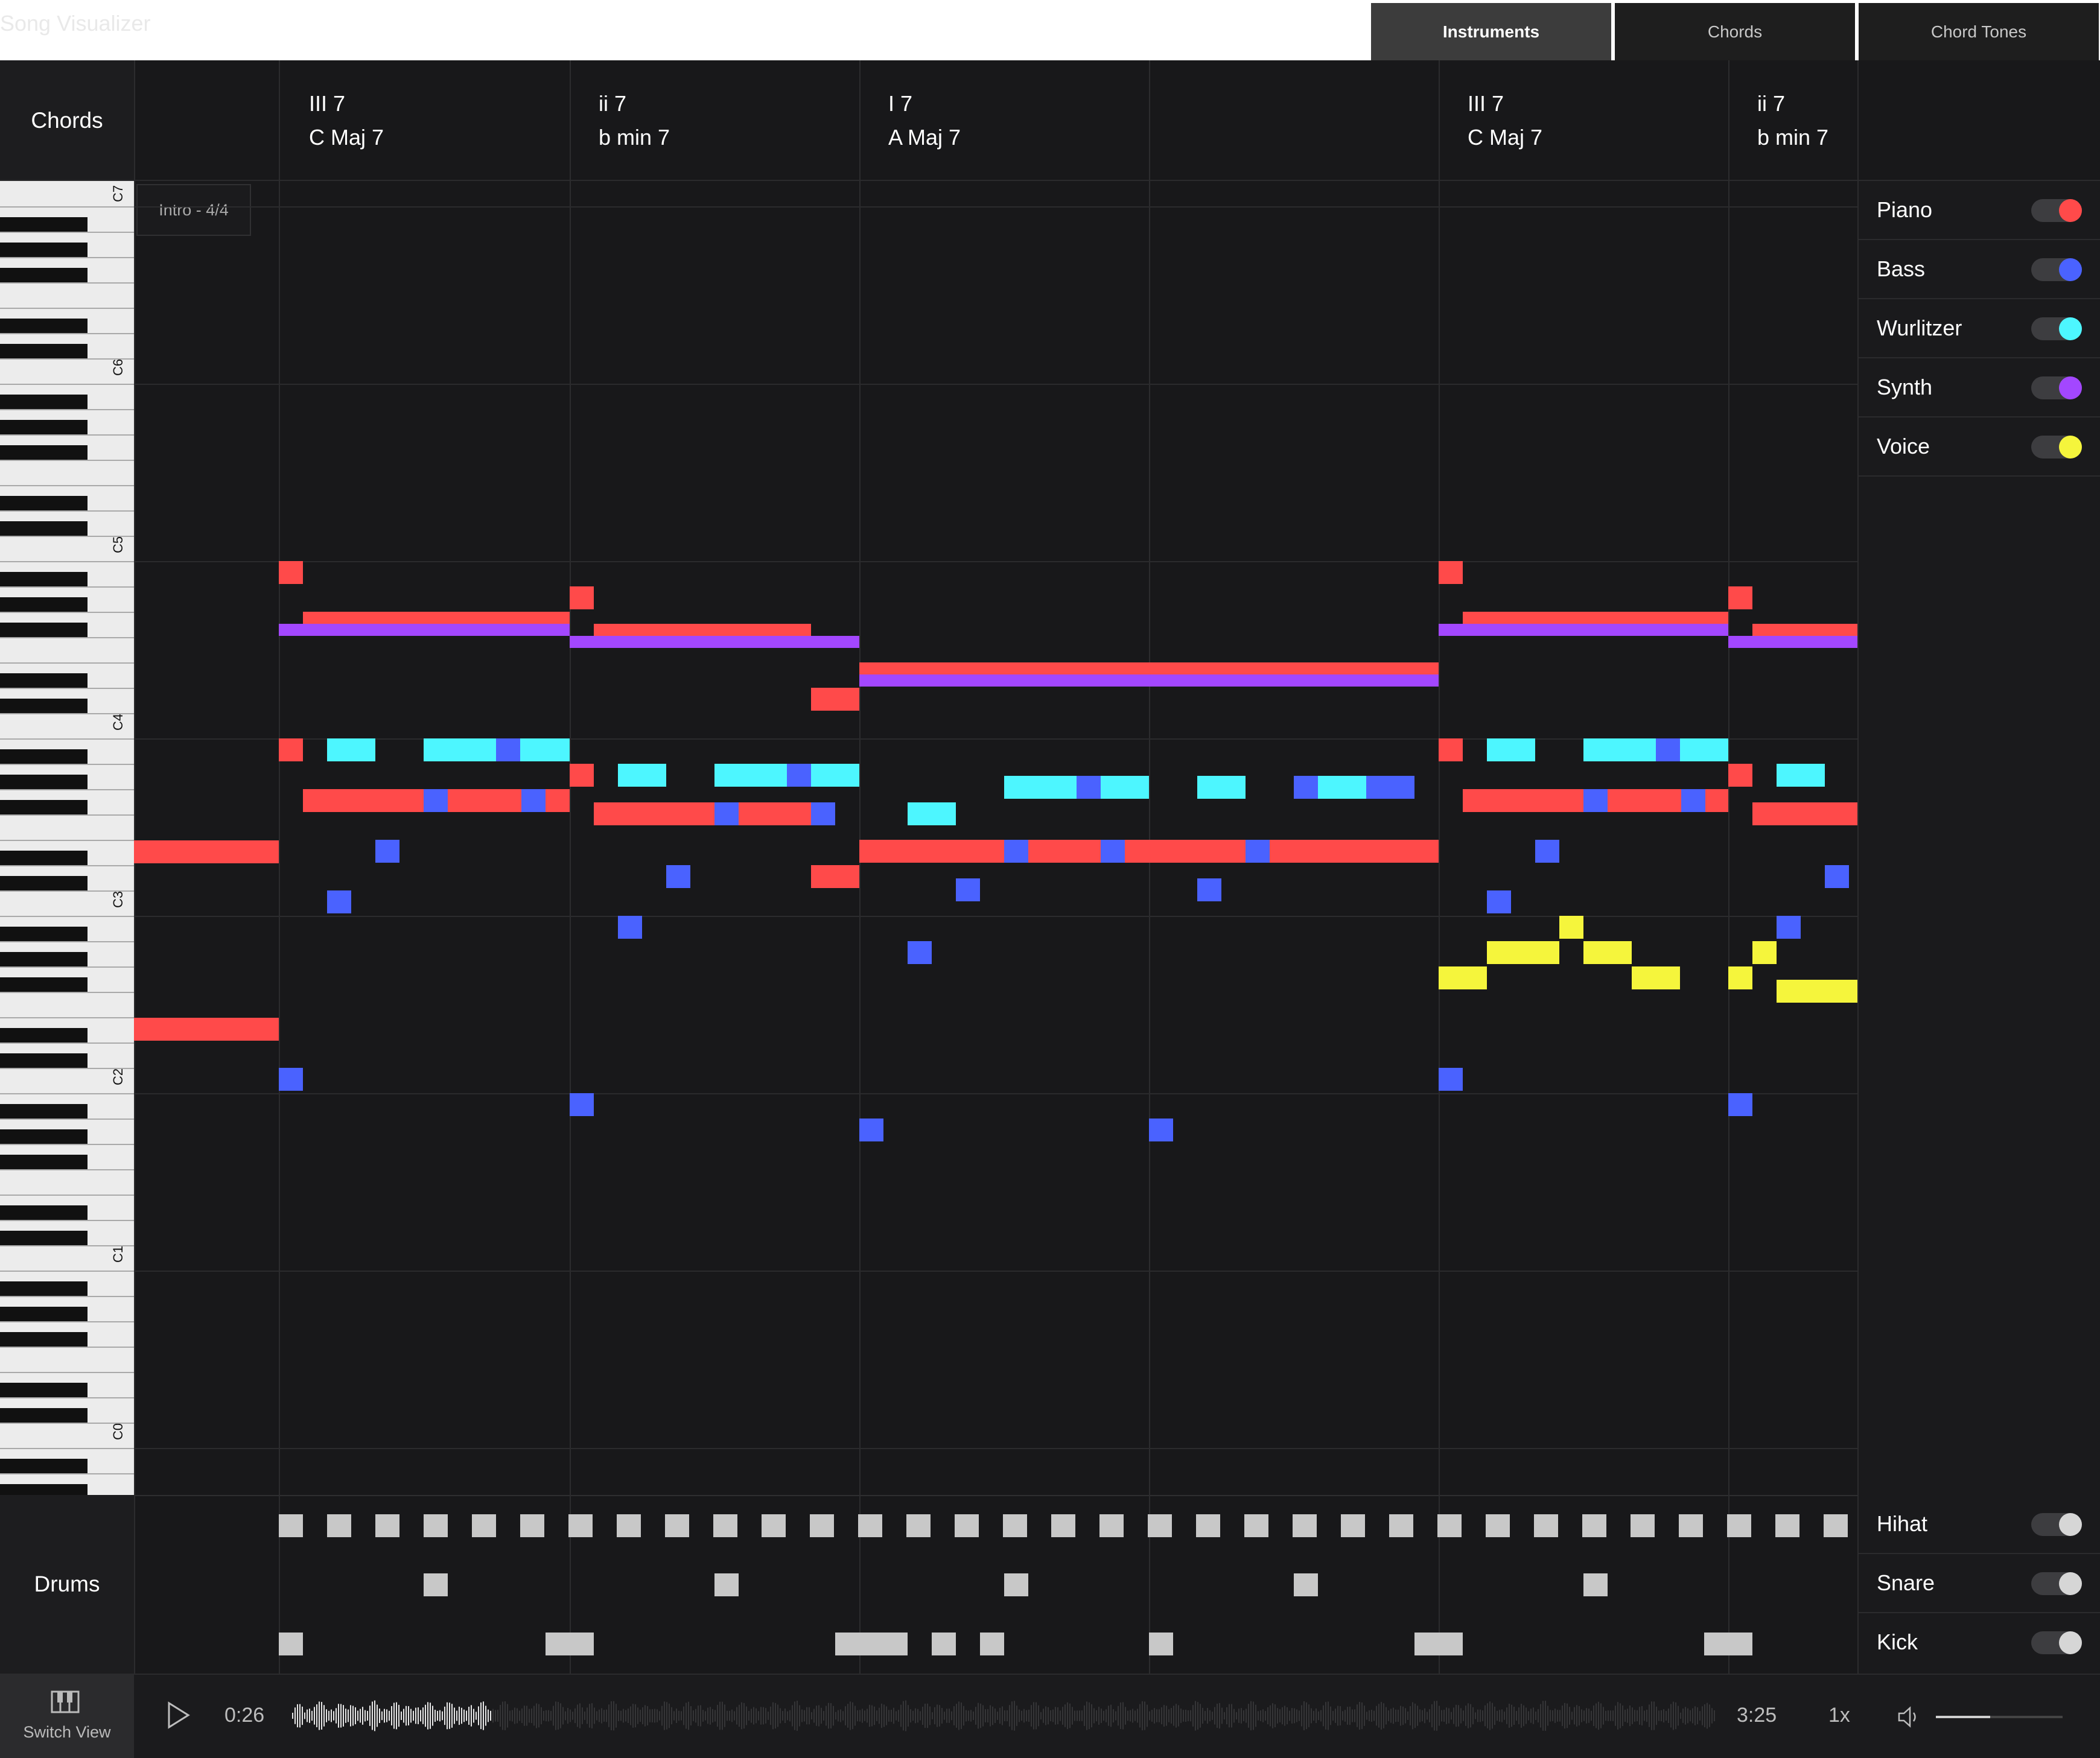  What do you see at coordinates (2056, 211) in the screenshot?
I see `piano-toggle` at bounding box center [2056, 211].